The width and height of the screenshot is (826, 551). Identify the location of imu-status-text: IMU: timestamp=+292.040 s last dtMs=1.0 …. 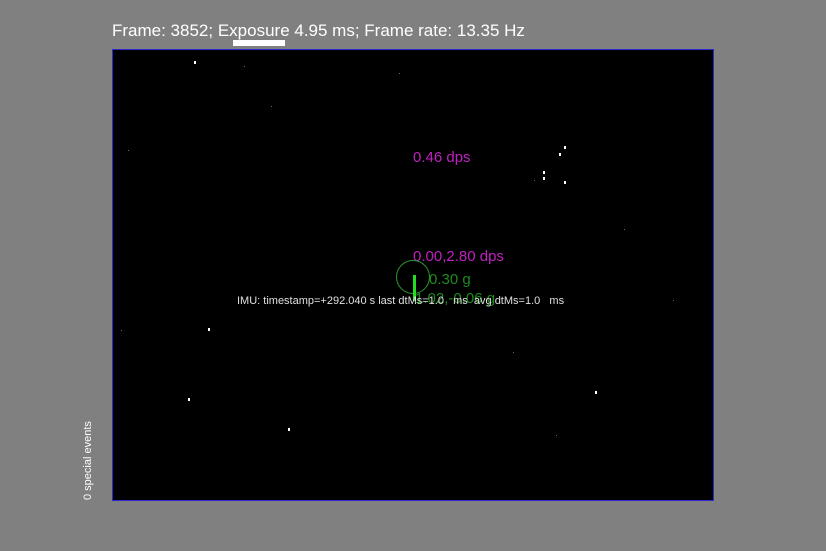
(401, 301).